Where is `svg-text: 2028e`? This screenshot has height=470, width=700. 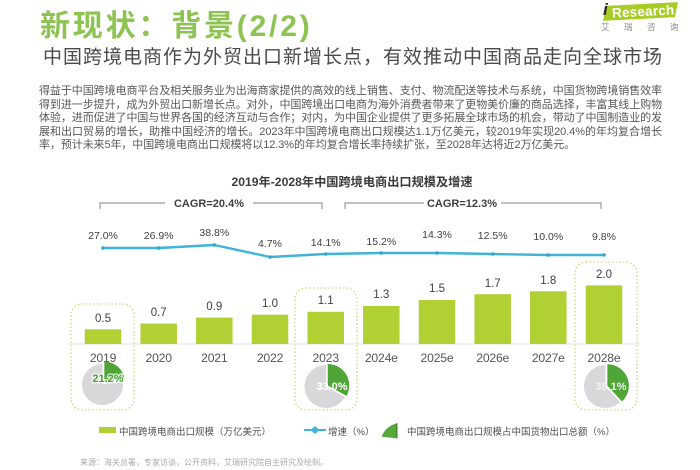 svg-text: 2028e is located at coordinates (604, 358).